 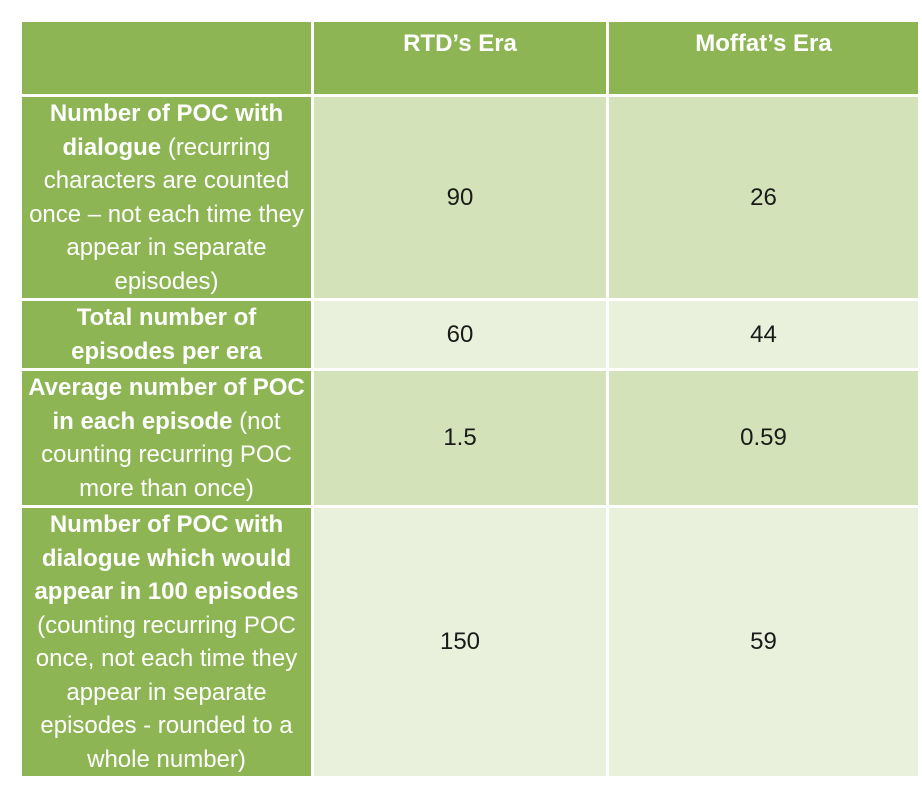 What do you see at coordinates (461, 642) in the screenshot?
I see `rtd-value: 150` at bounding box center [461, 642].